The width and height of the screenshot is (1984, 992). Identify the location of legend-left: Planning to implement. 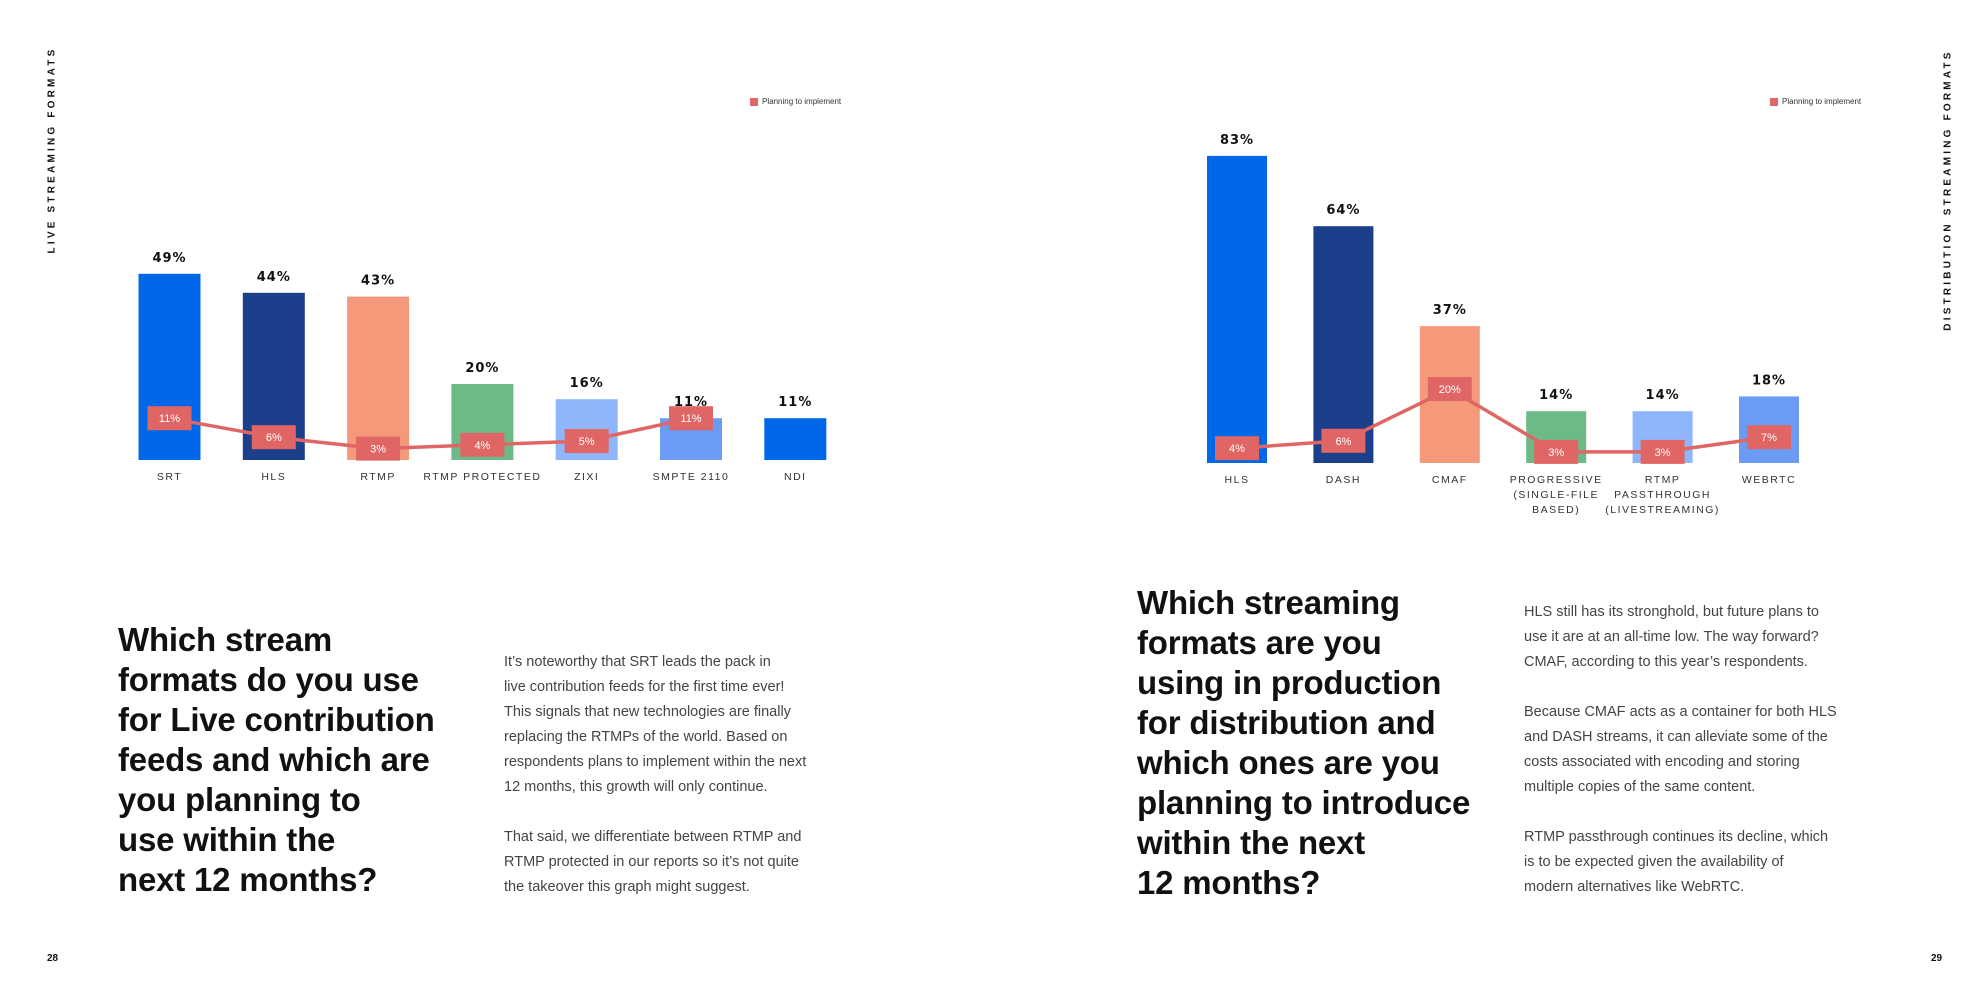
(795, 101).